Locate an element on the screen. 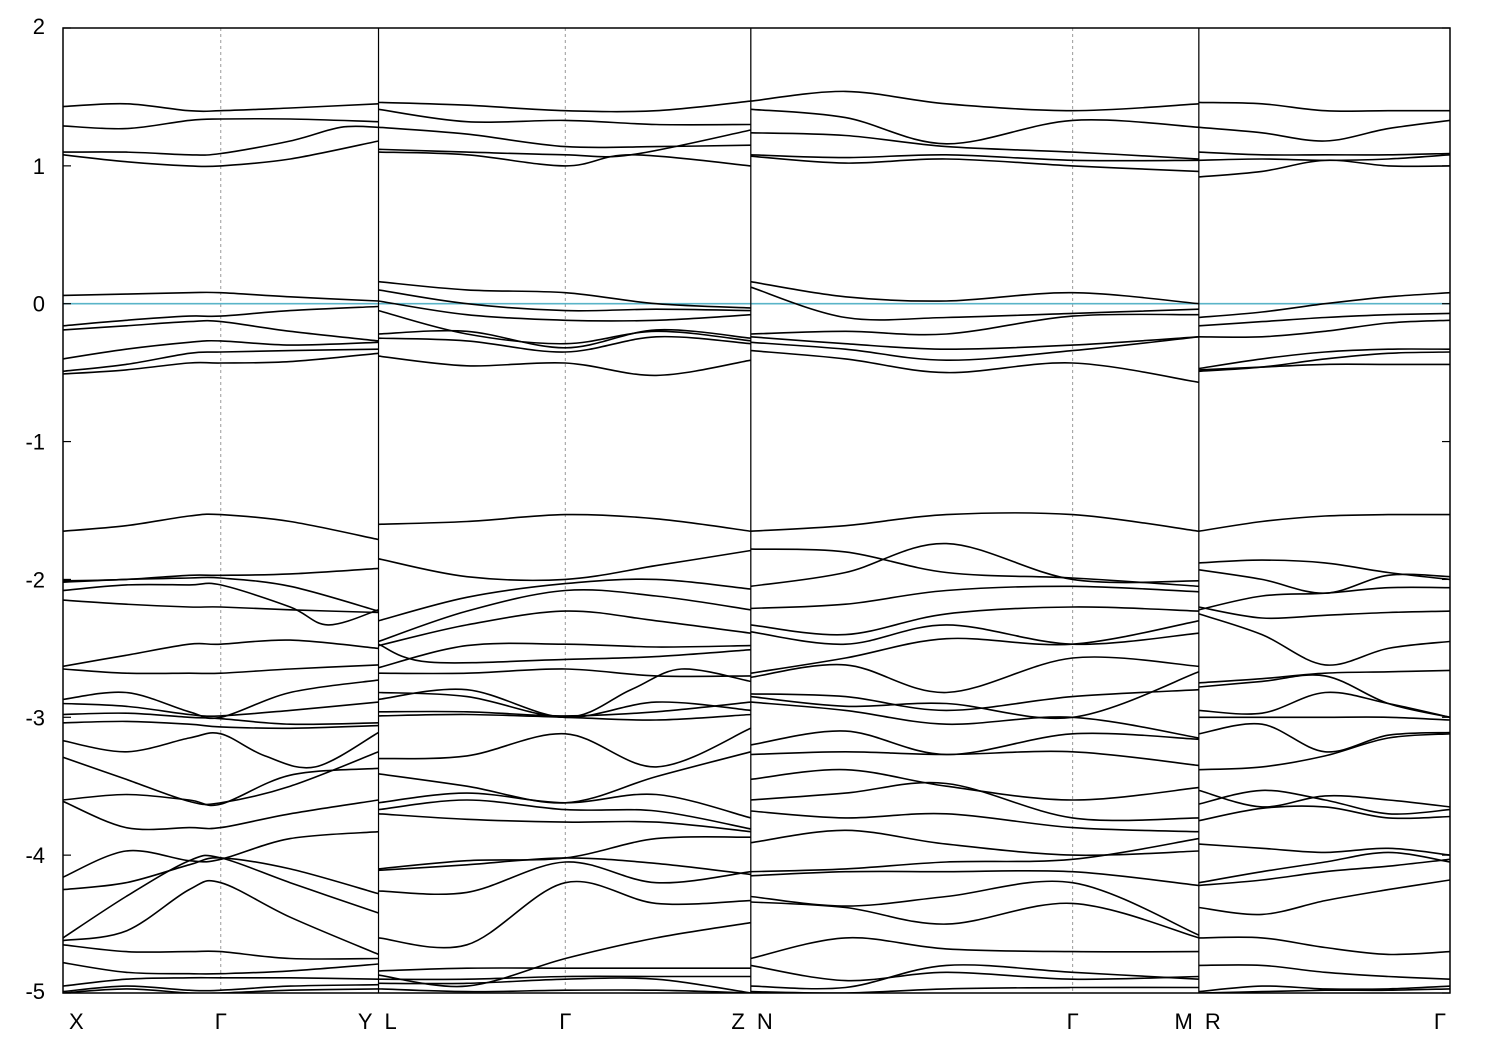  ytick-label: 1 is located at coordinates (39, 166).